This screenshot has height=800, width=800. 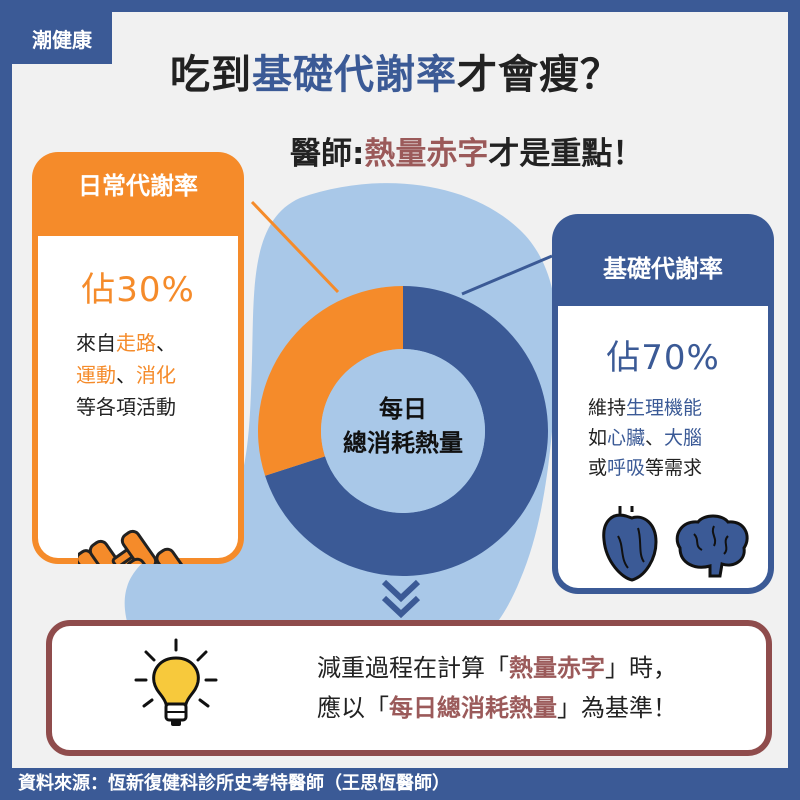 I want to click on desc-text: 維持, so click(x=607, y=408).